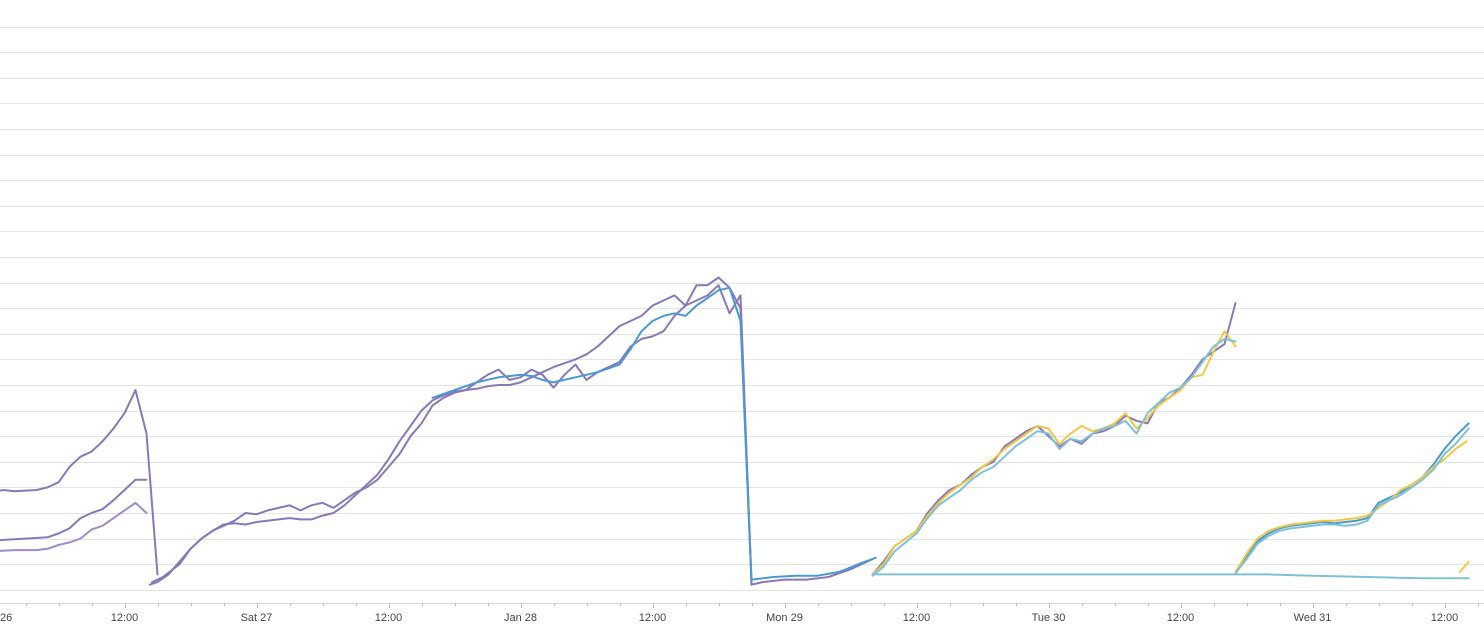 This screenshot has height=638, width=1484. I want to click on x-tick-label: Mon 29, so click(784, 618).